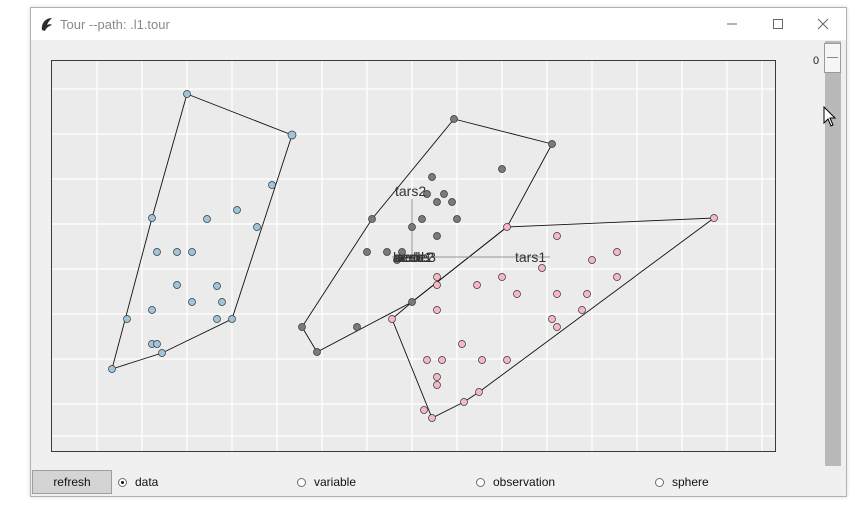 The height and width of the screenshot is (515, 862). What do you see at coordinates (46, 24) in the screenshot?
I see `r-feather-icon` at bounding box center [46, 24].